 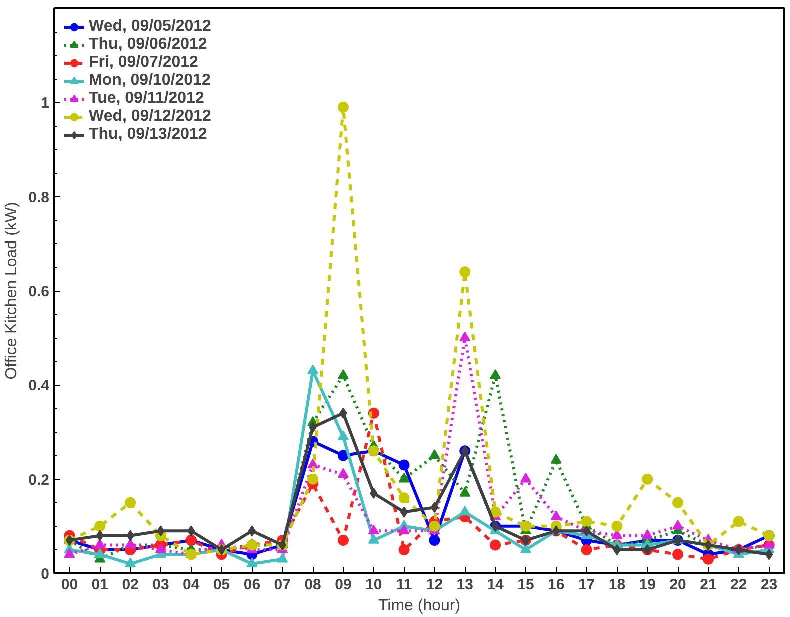 I want to click on x-tick-label: 18, so click(x=617, y=585).